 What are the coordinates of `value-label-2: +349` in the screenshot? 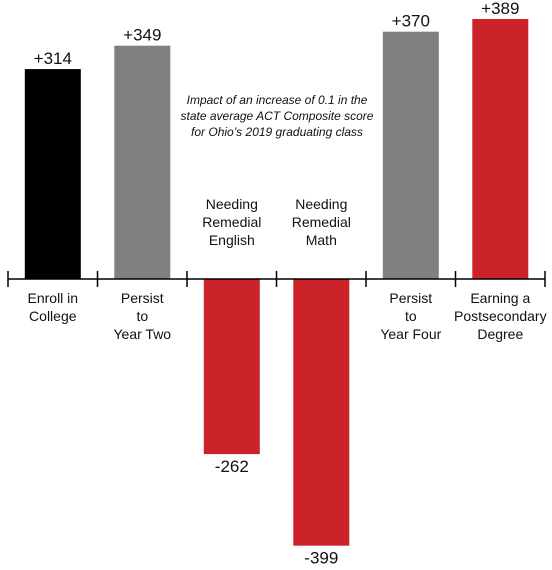 It's located at (142, 35).